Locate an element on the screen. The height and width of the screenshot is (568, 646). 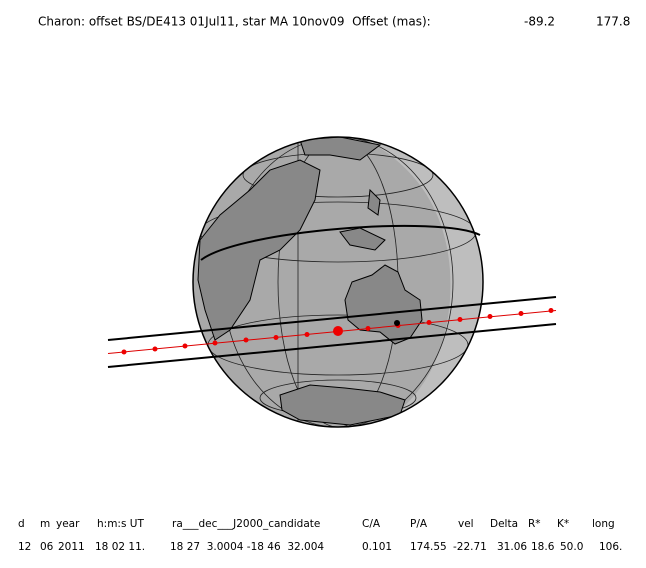
cell: 50.0 is located at coordinates (571, 547).